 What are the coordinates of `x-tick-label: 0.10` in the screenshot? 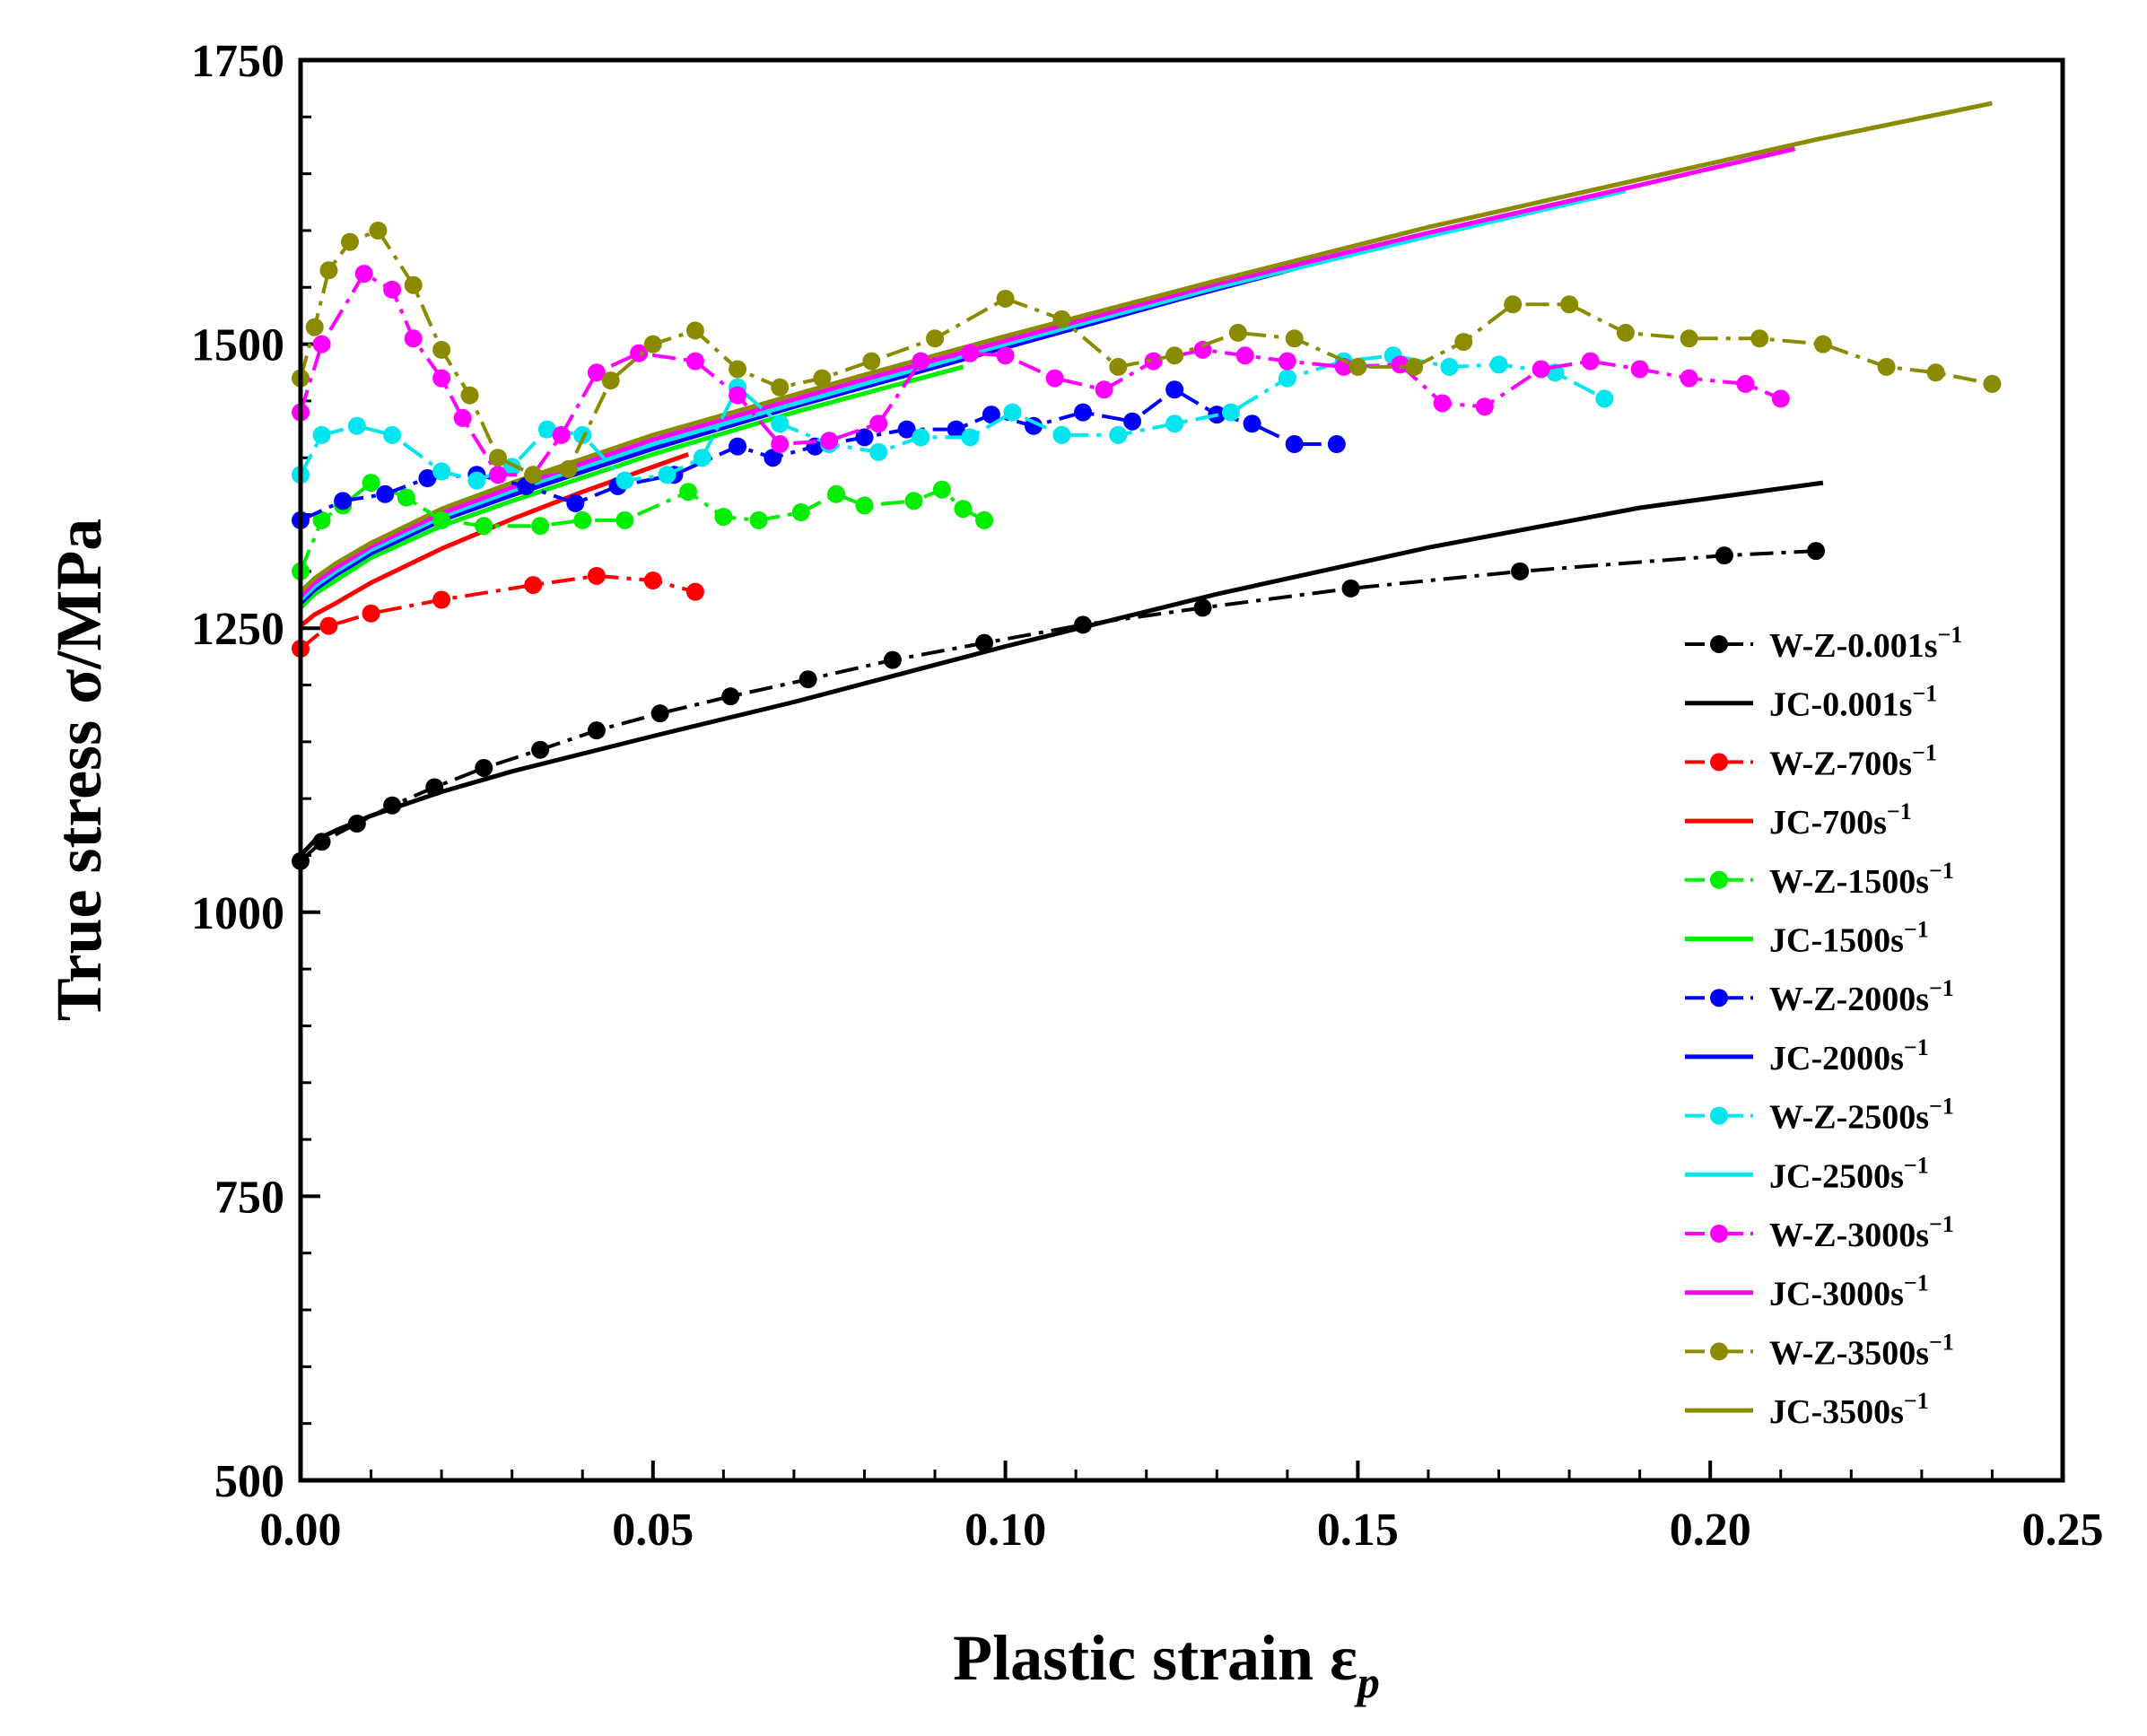 It's located at (1005, 1531).